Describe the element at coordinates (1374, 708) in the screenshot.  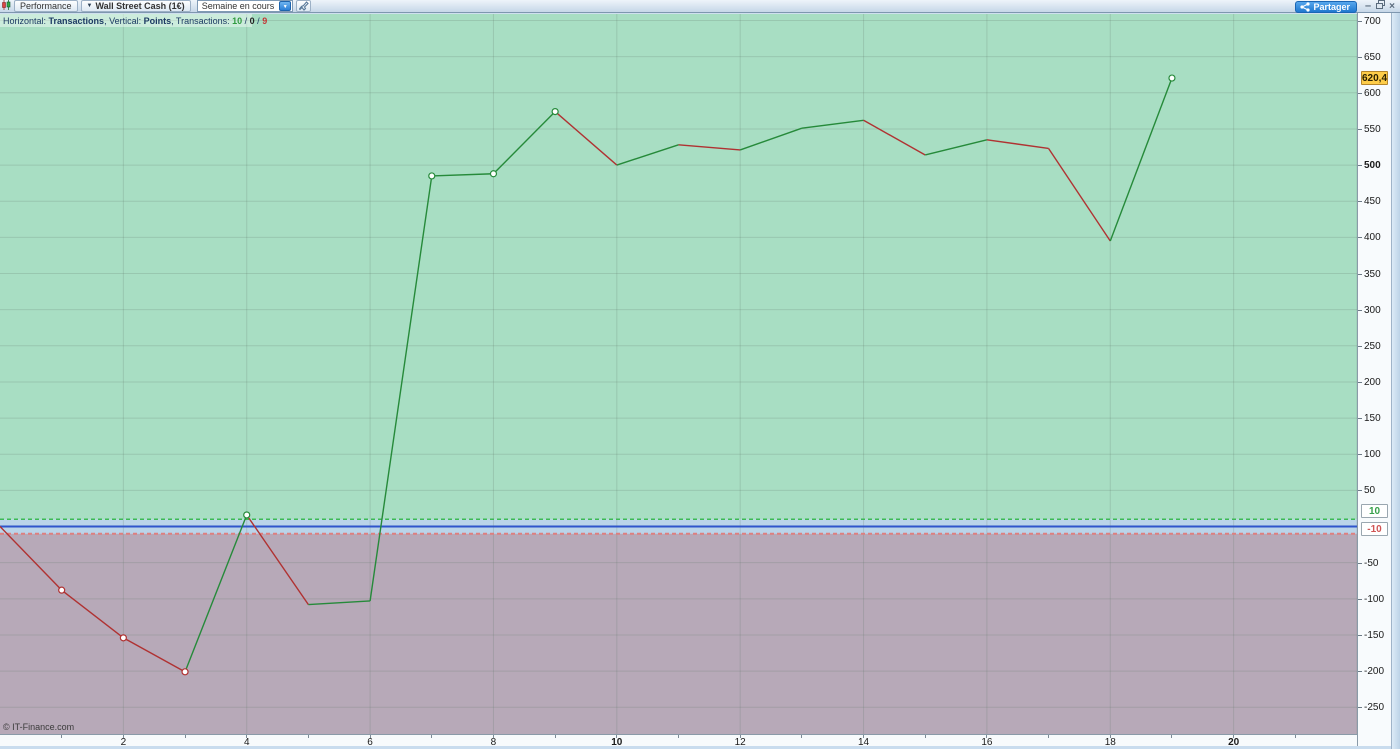
I see `y-axis-label: -250` at that location.